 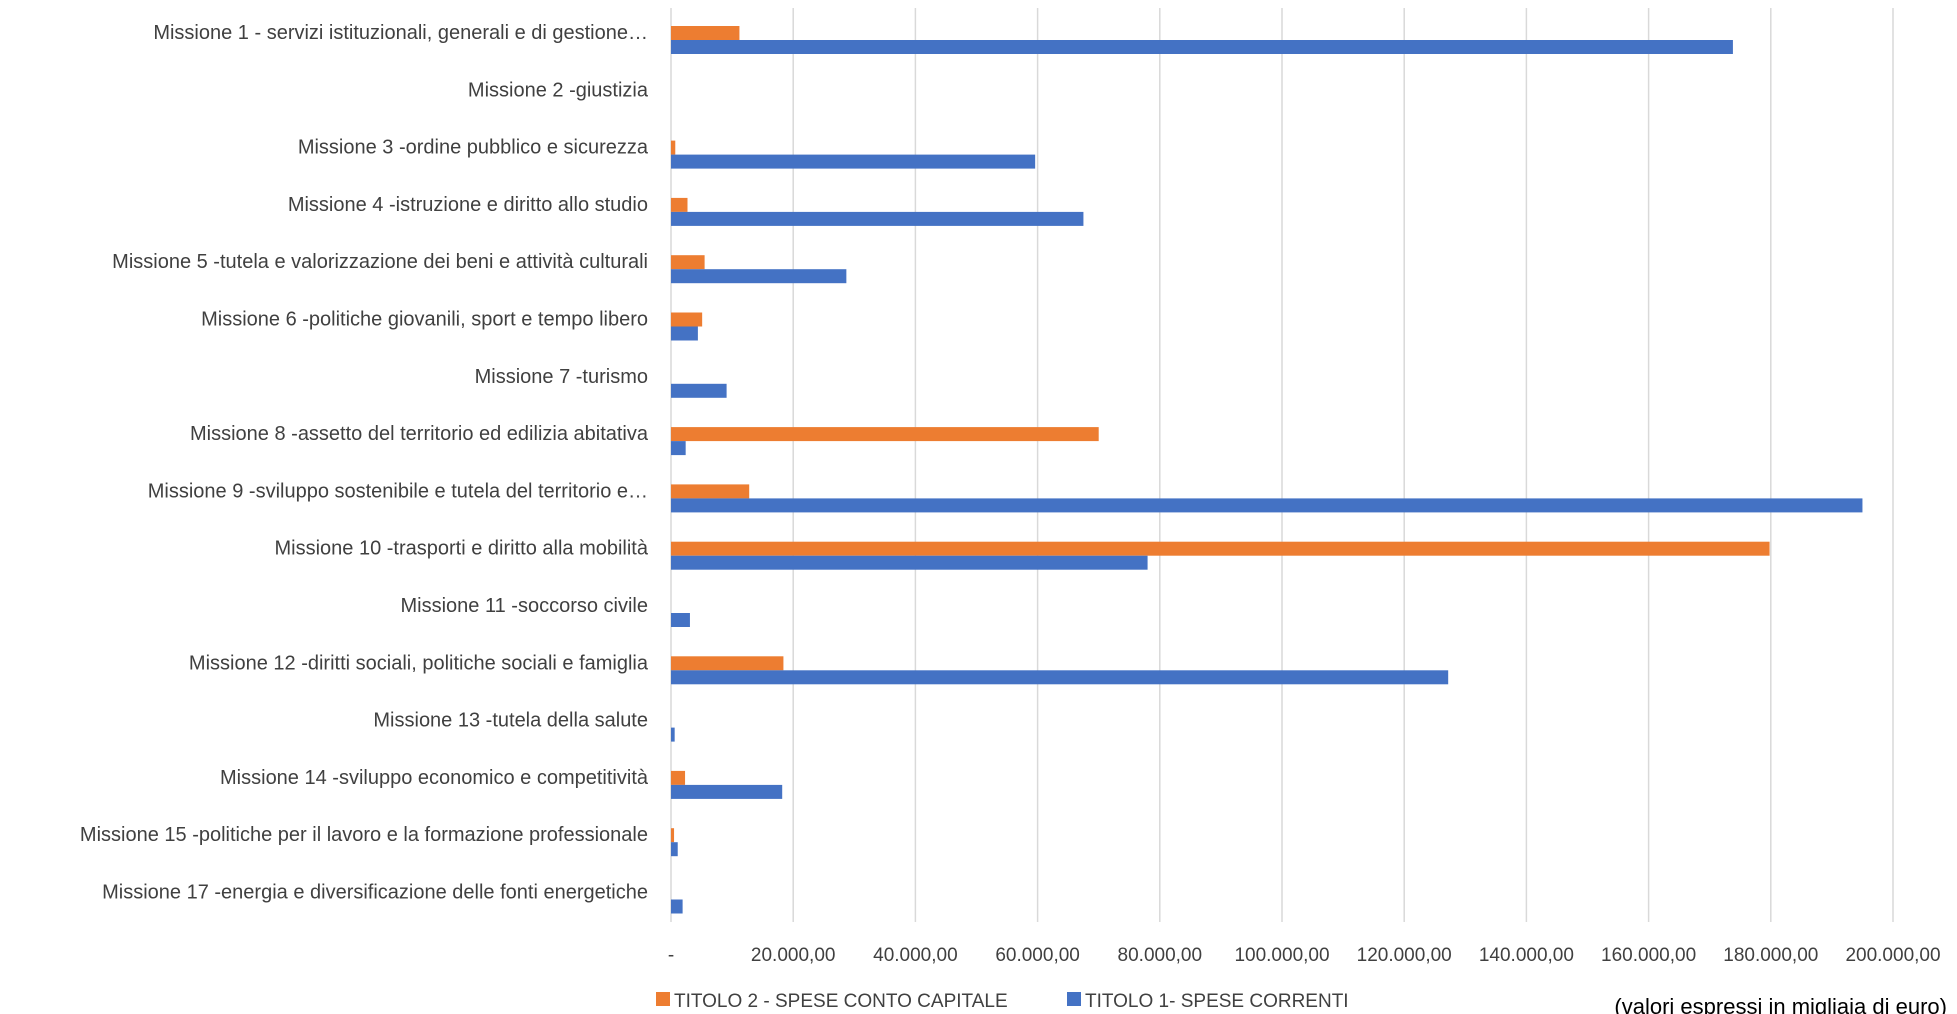 What do you see at coordinates (1074, 999) in the screenshot?
I see `legend-swatch-current` at bounding box center [1074, 999].